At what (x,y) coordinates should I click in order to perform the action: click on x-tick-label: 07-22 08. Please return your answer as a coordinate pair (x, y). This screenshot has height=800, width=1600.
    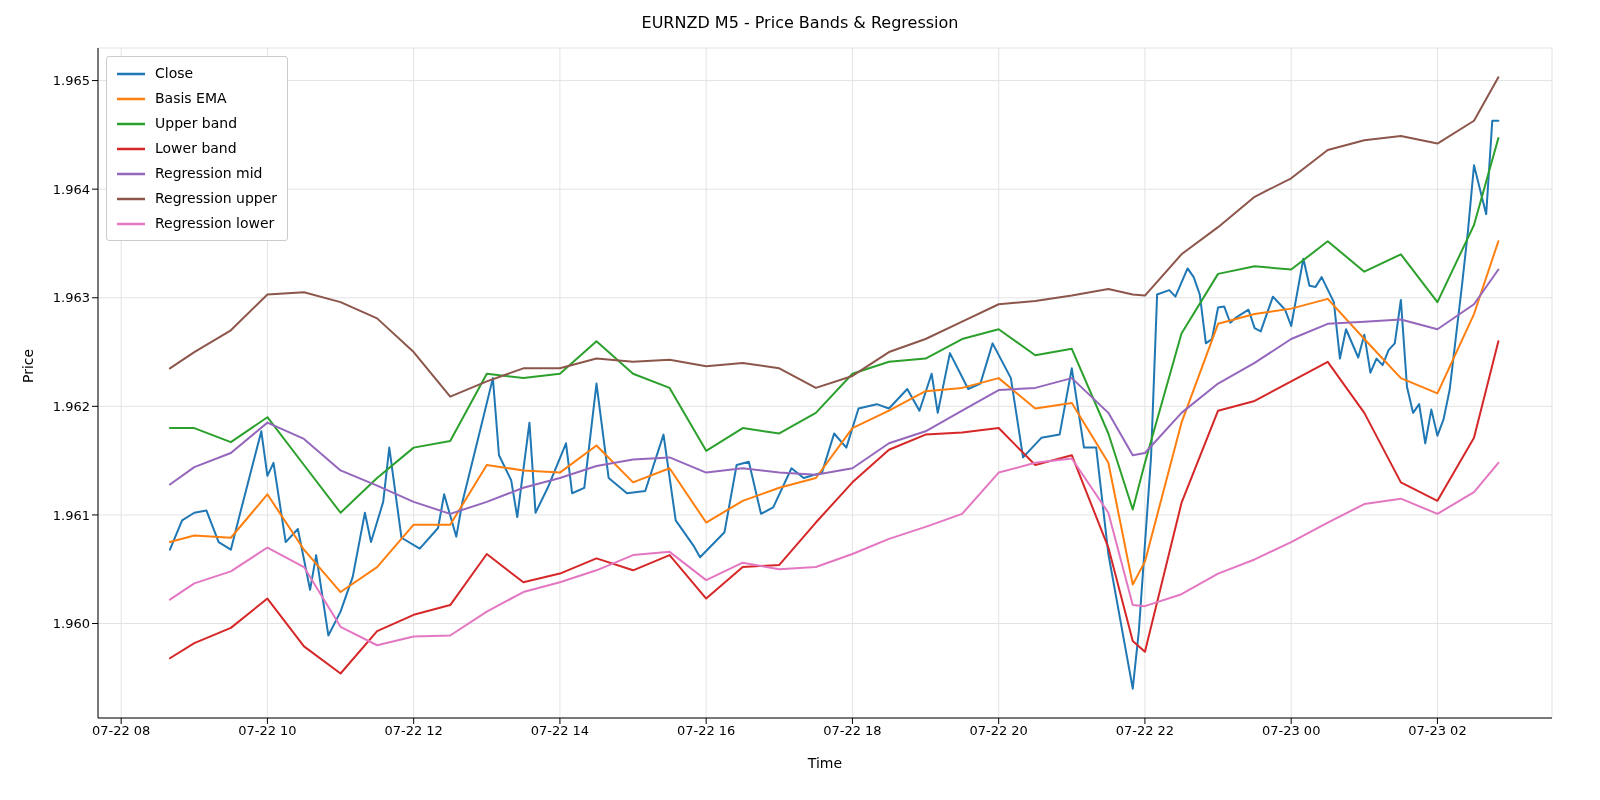
    Looking at the image, I should click on (121, 731).